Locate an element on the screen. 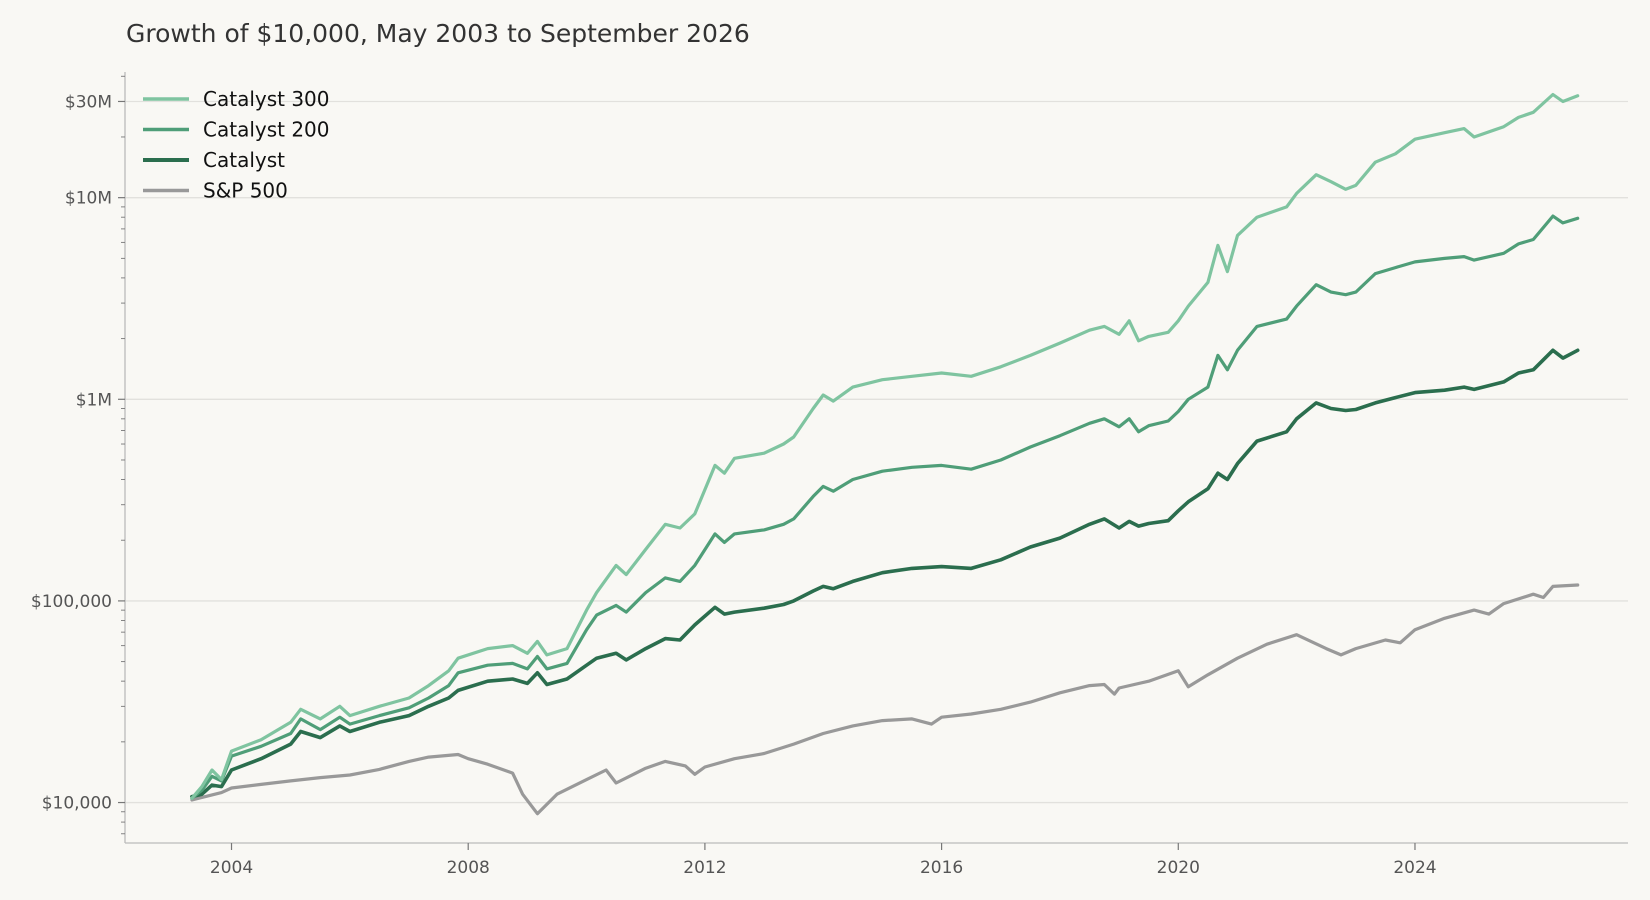 This screenshot has height=900, width=1650. x-tick-label: 2016 is located at coordinates (941, 868).